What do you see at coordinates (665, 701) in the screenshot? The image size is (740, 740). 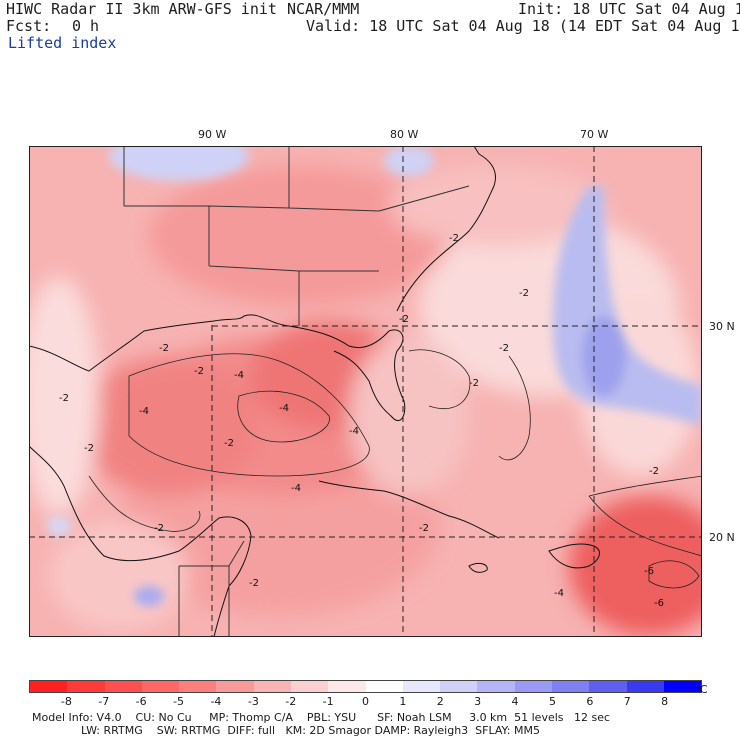 I see `colorbar-tick-label: 8` at bounding box center [665, 701].